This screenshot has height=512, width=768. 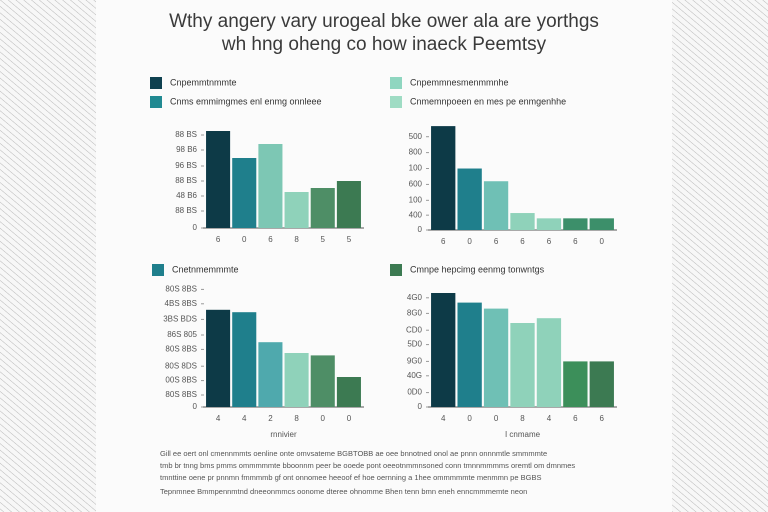 What do you see at coordinates (416, 152) in the screenshot?
I see `y-tick-label: 800` at bounding box center [416, 152].